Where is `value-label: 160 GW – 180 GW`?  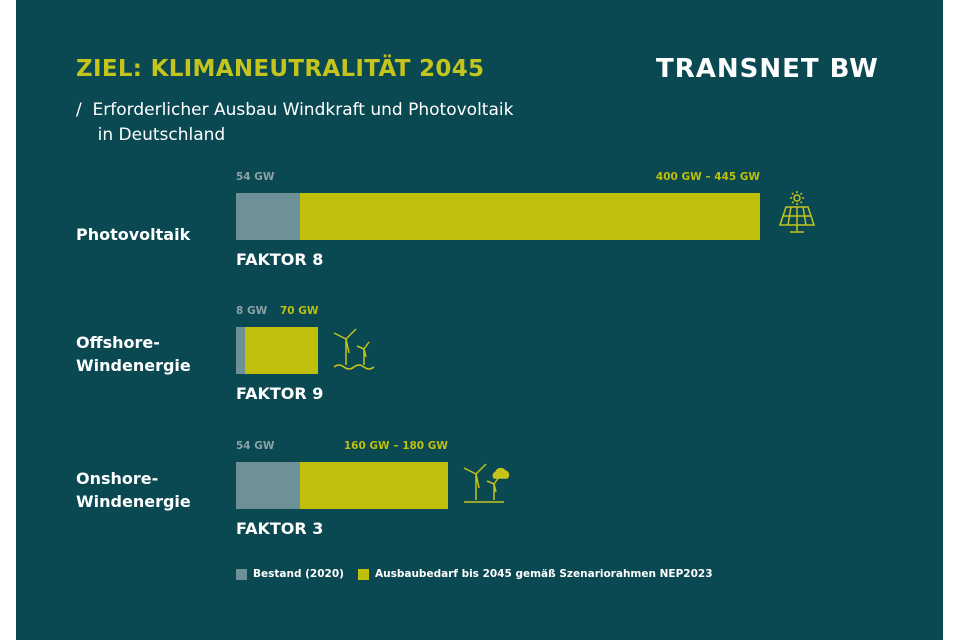
value-label: 160 GW – 180 GW is located at coordinates (395, 446).